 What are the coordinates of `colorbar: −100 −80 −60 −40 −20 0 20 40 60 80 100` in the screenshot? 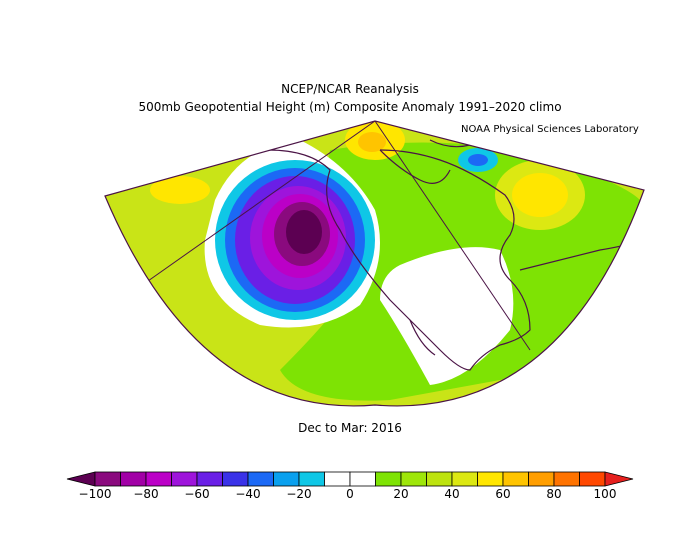 It's located at (350, 486).